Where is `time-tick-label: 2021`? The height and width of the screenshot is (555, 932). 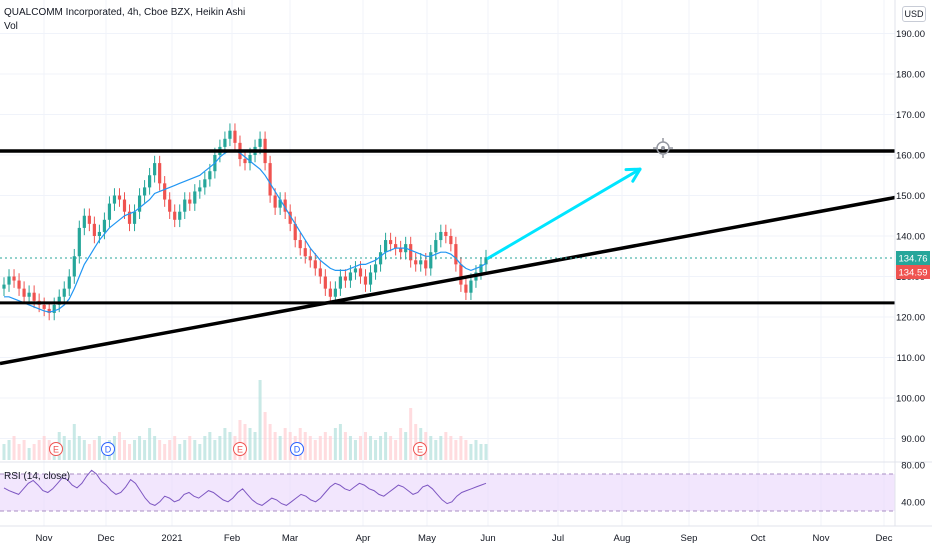 time-tick-label: 2021 is located at coordinates (171, 538).